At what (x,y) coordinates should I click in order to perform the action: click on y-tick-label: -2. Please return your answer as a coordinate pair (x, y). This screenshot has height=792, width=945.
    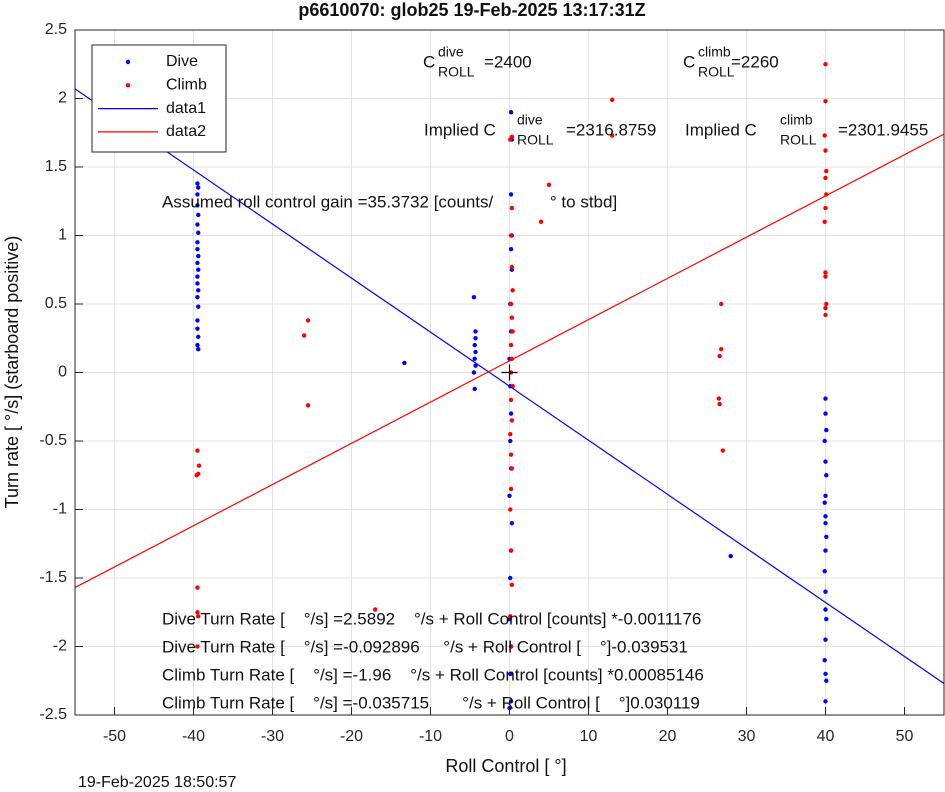
    Looking at the image, I should click on (60, 646).